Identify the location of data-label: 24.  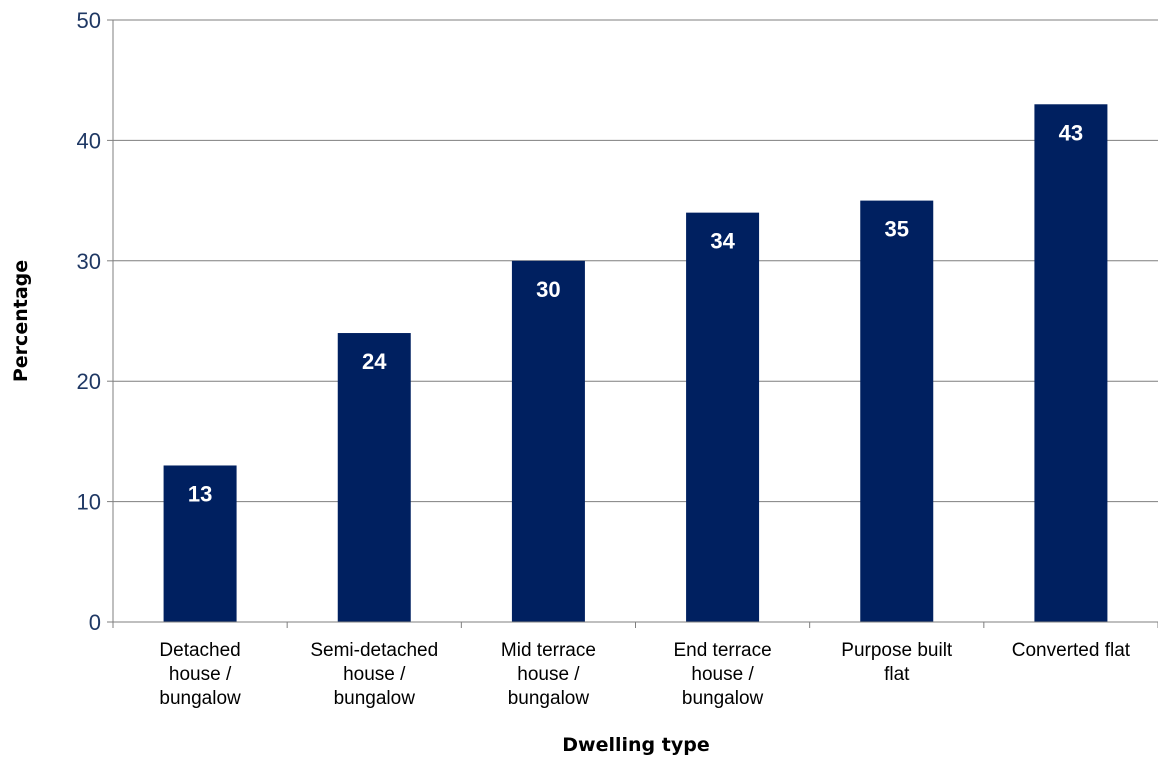
(374, 361).